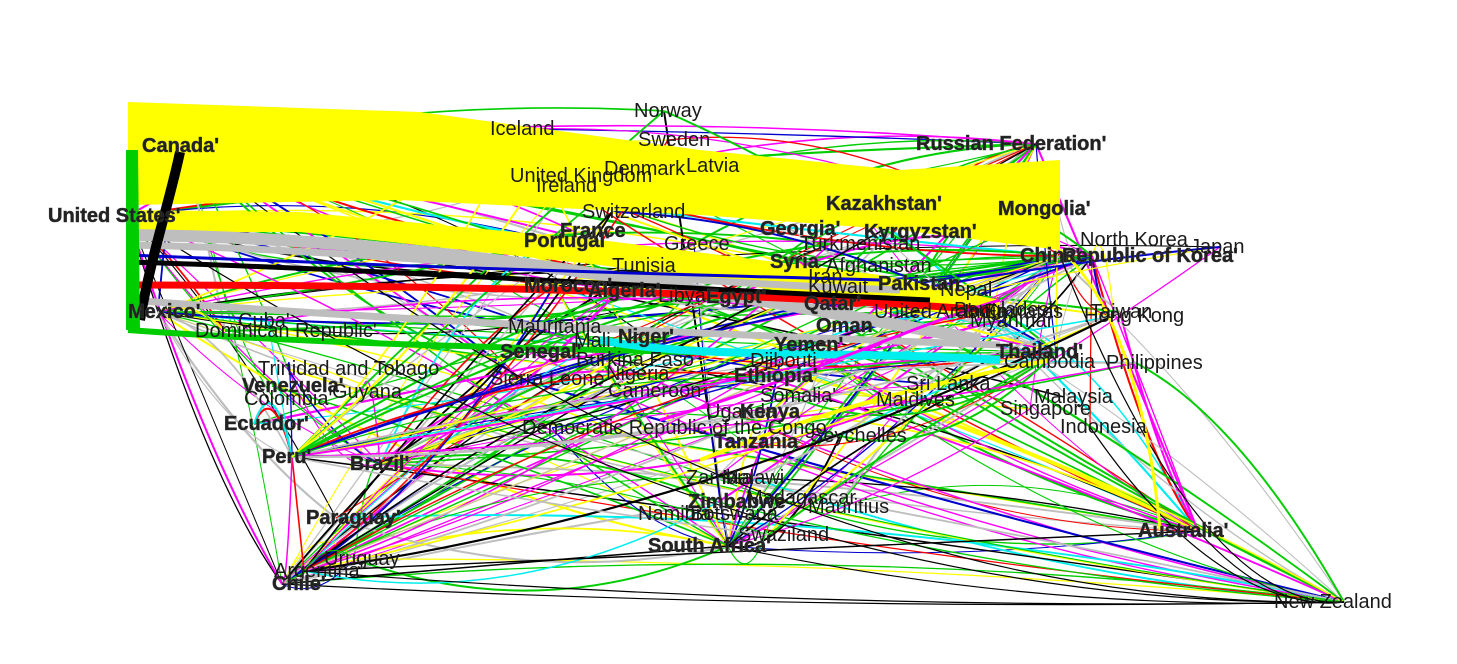 The height and width of the screenshot is (664, 1457). I want to click on node-label-philippines: Philippines, so click(1154, 363).